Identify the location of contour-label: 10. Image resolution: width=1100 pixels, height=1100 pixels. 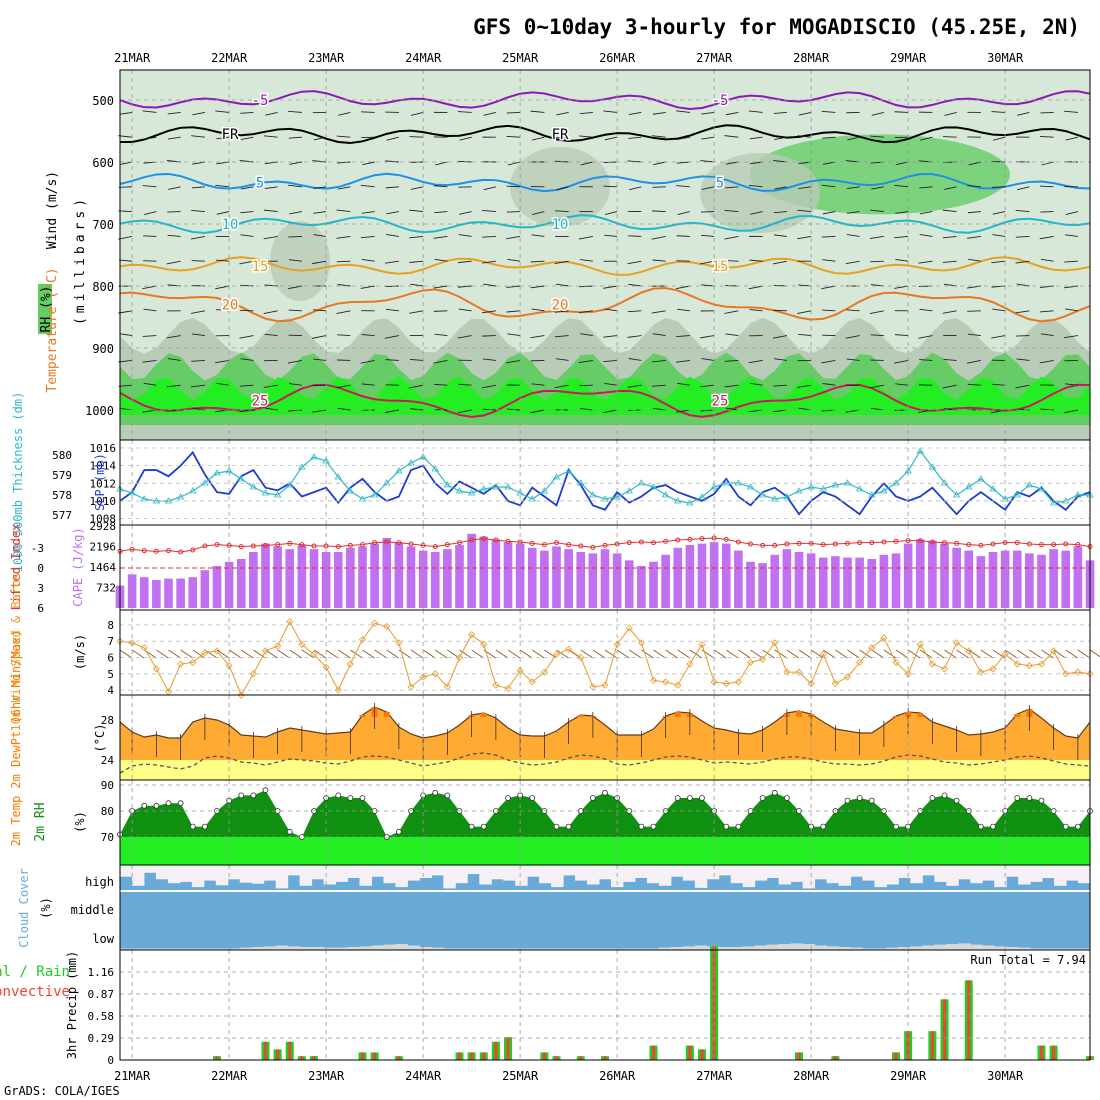
(560, 225).